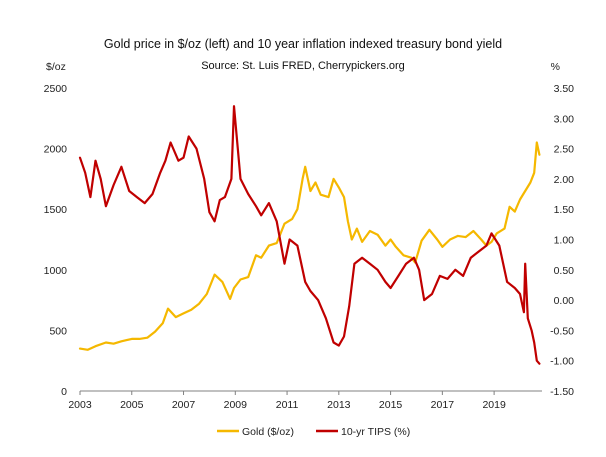 This screenshot has width=606, height=457. Describe the element at coordinates (132, 405) in the screenshot. I see `x-axis-tick-label: 2005` at that location.